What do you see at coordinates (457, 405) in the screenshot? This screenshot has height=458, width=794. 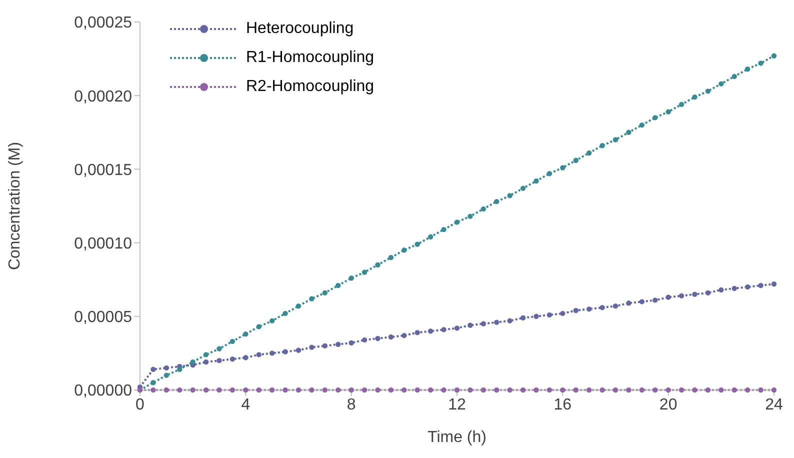 I see `x-tick-label: 12` at bounding box center [457, 405].